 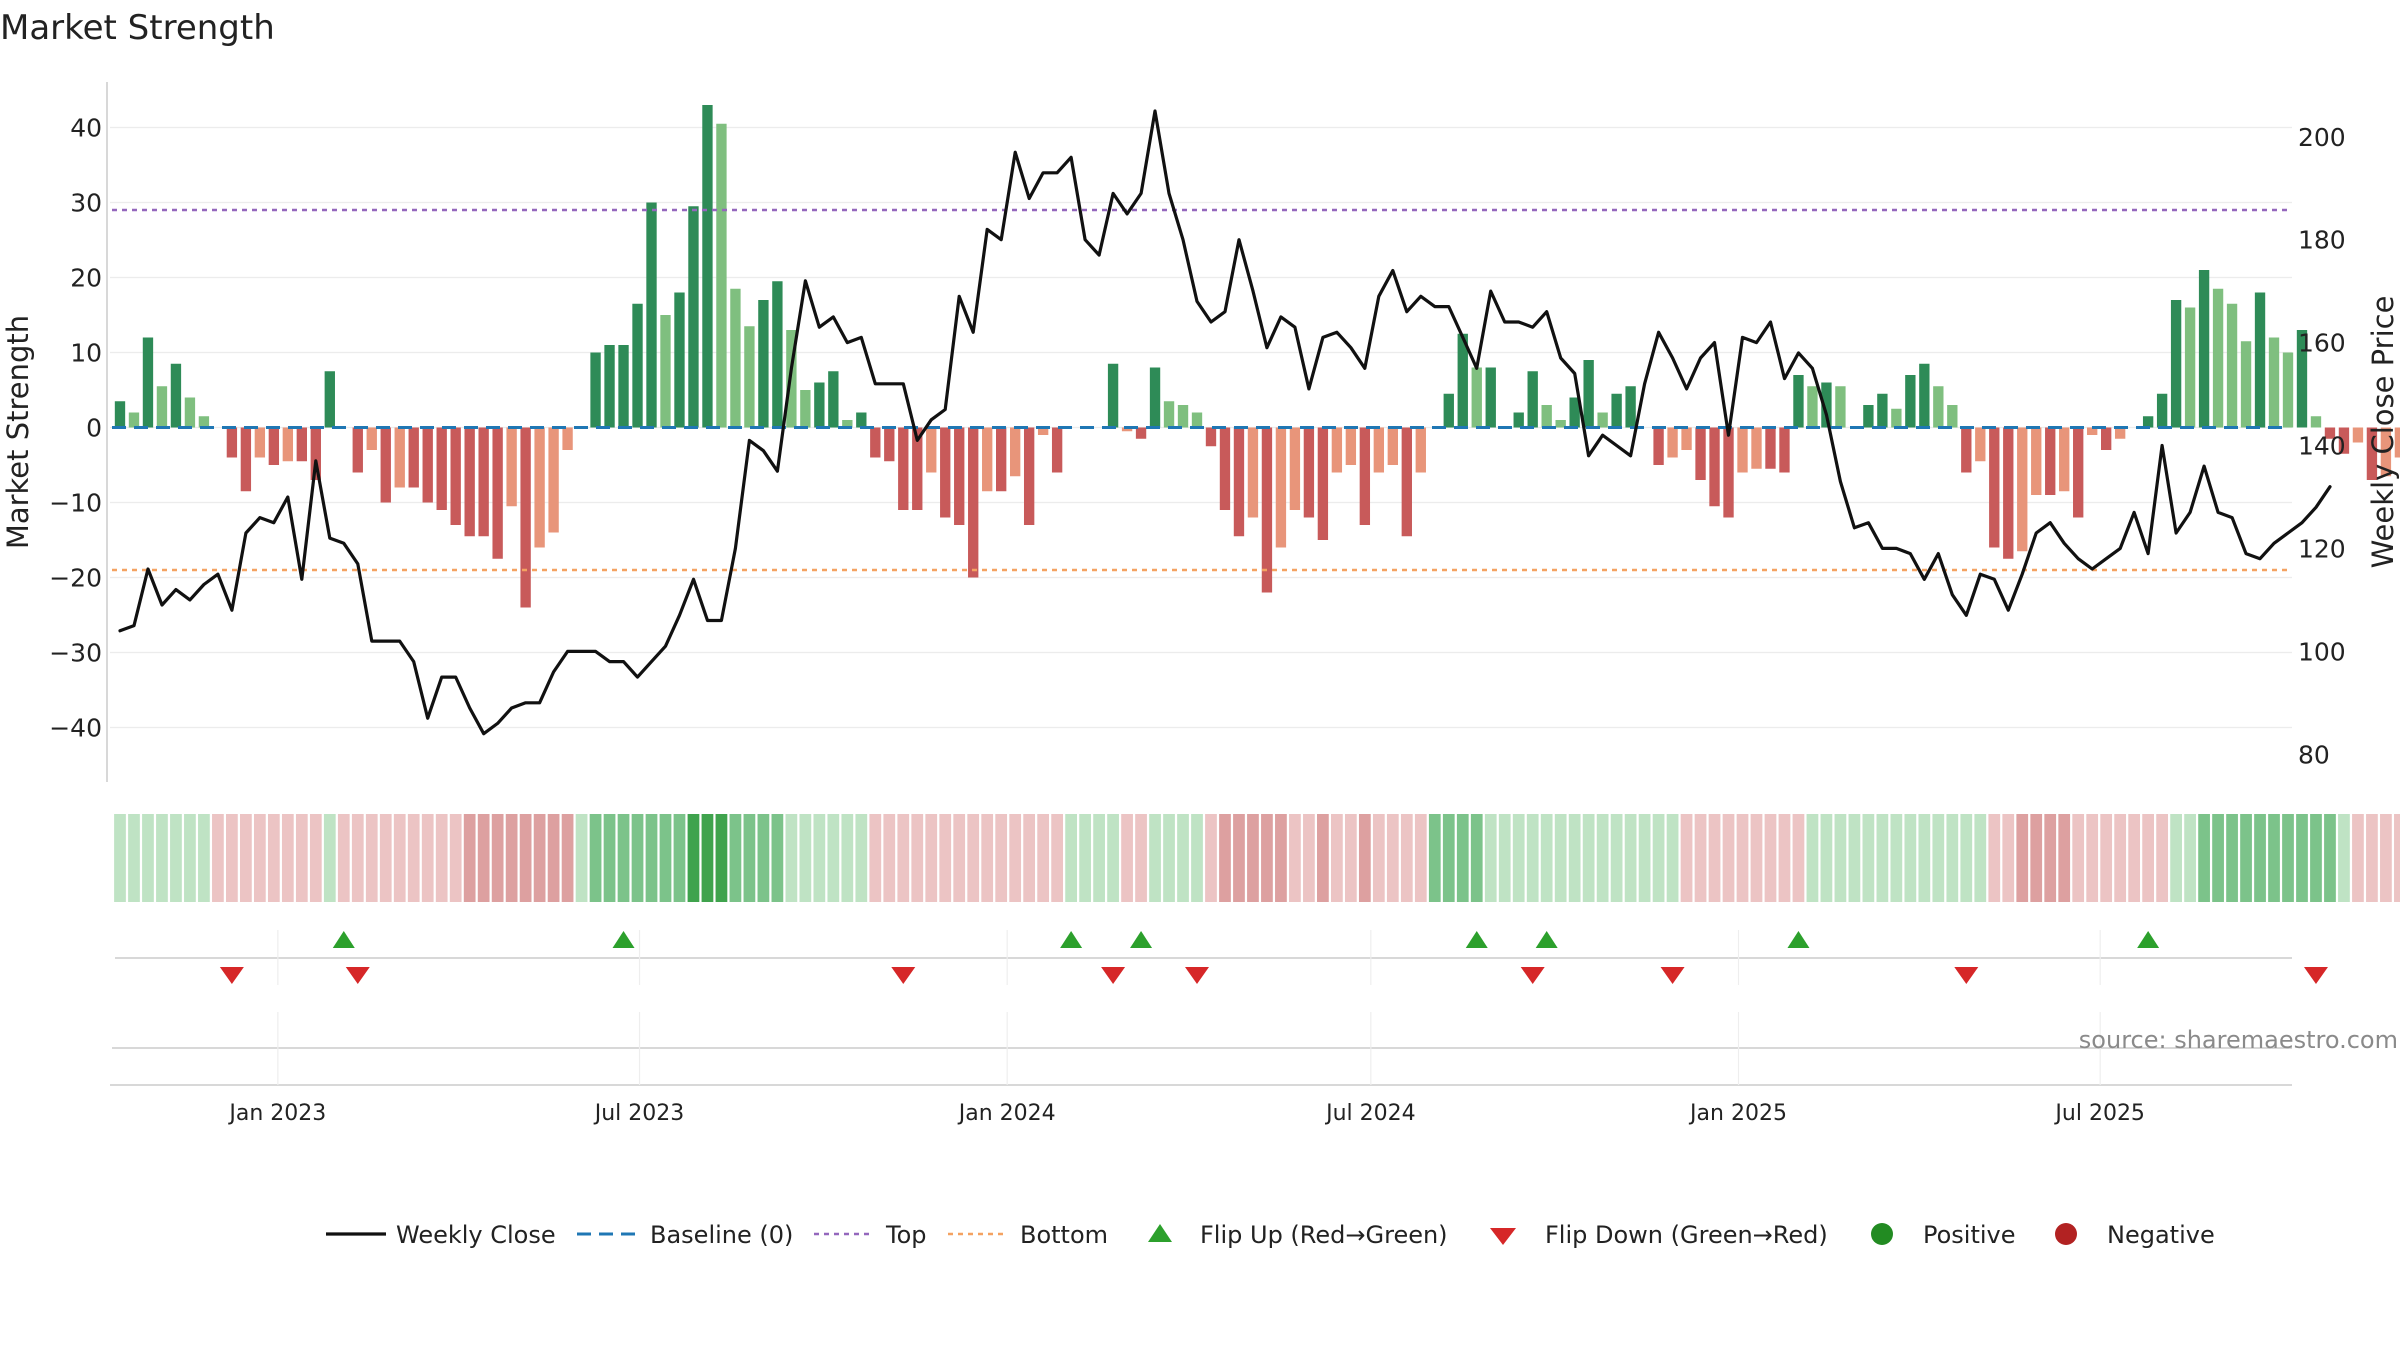 I want to click on legend-weekly-close-label: Weekly Close, so click(x=476, y=1235).